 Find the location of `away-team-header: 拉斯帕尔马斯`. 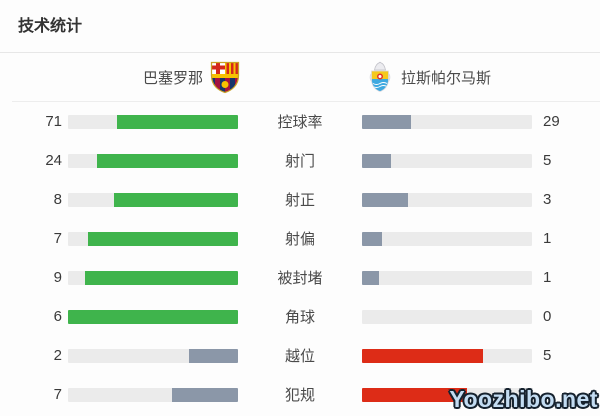

away-team-header: 拉斯帕尔马斯 is located at coordinates (450, 77).